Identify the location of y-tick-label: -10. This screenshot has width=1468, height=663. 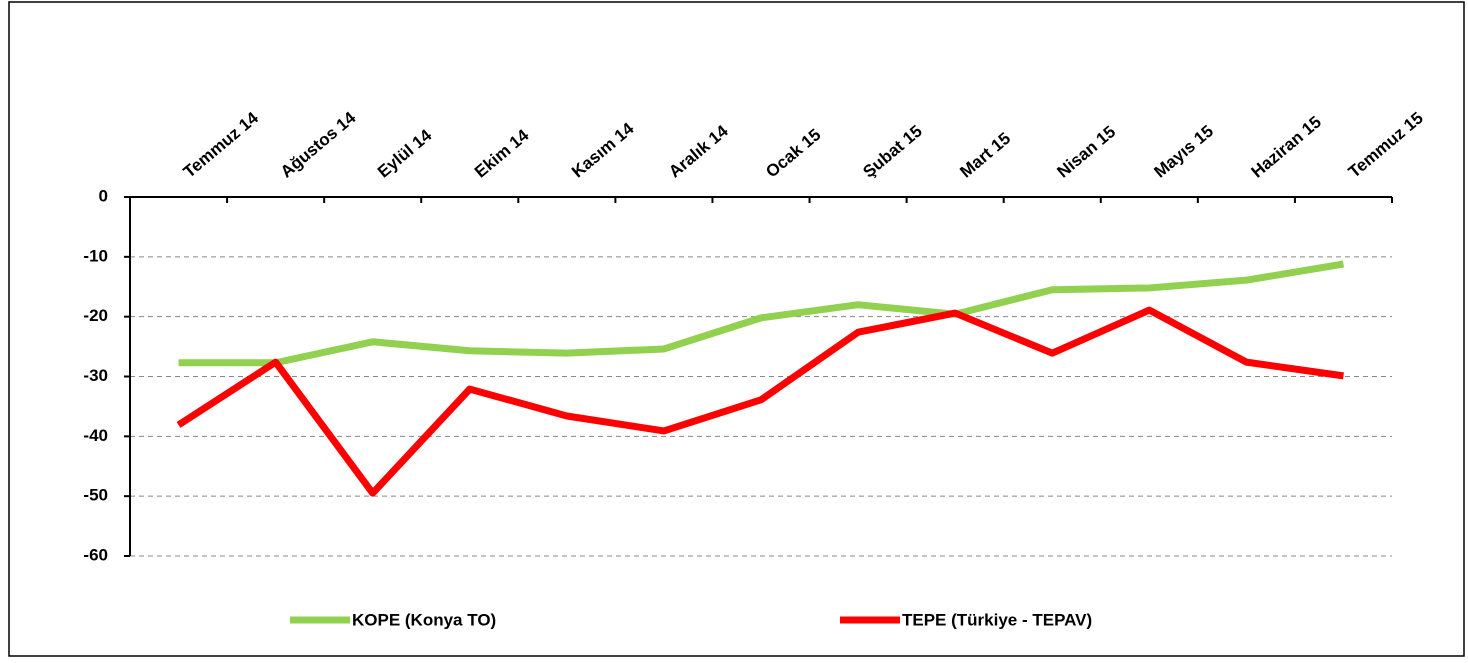
(95, 255).